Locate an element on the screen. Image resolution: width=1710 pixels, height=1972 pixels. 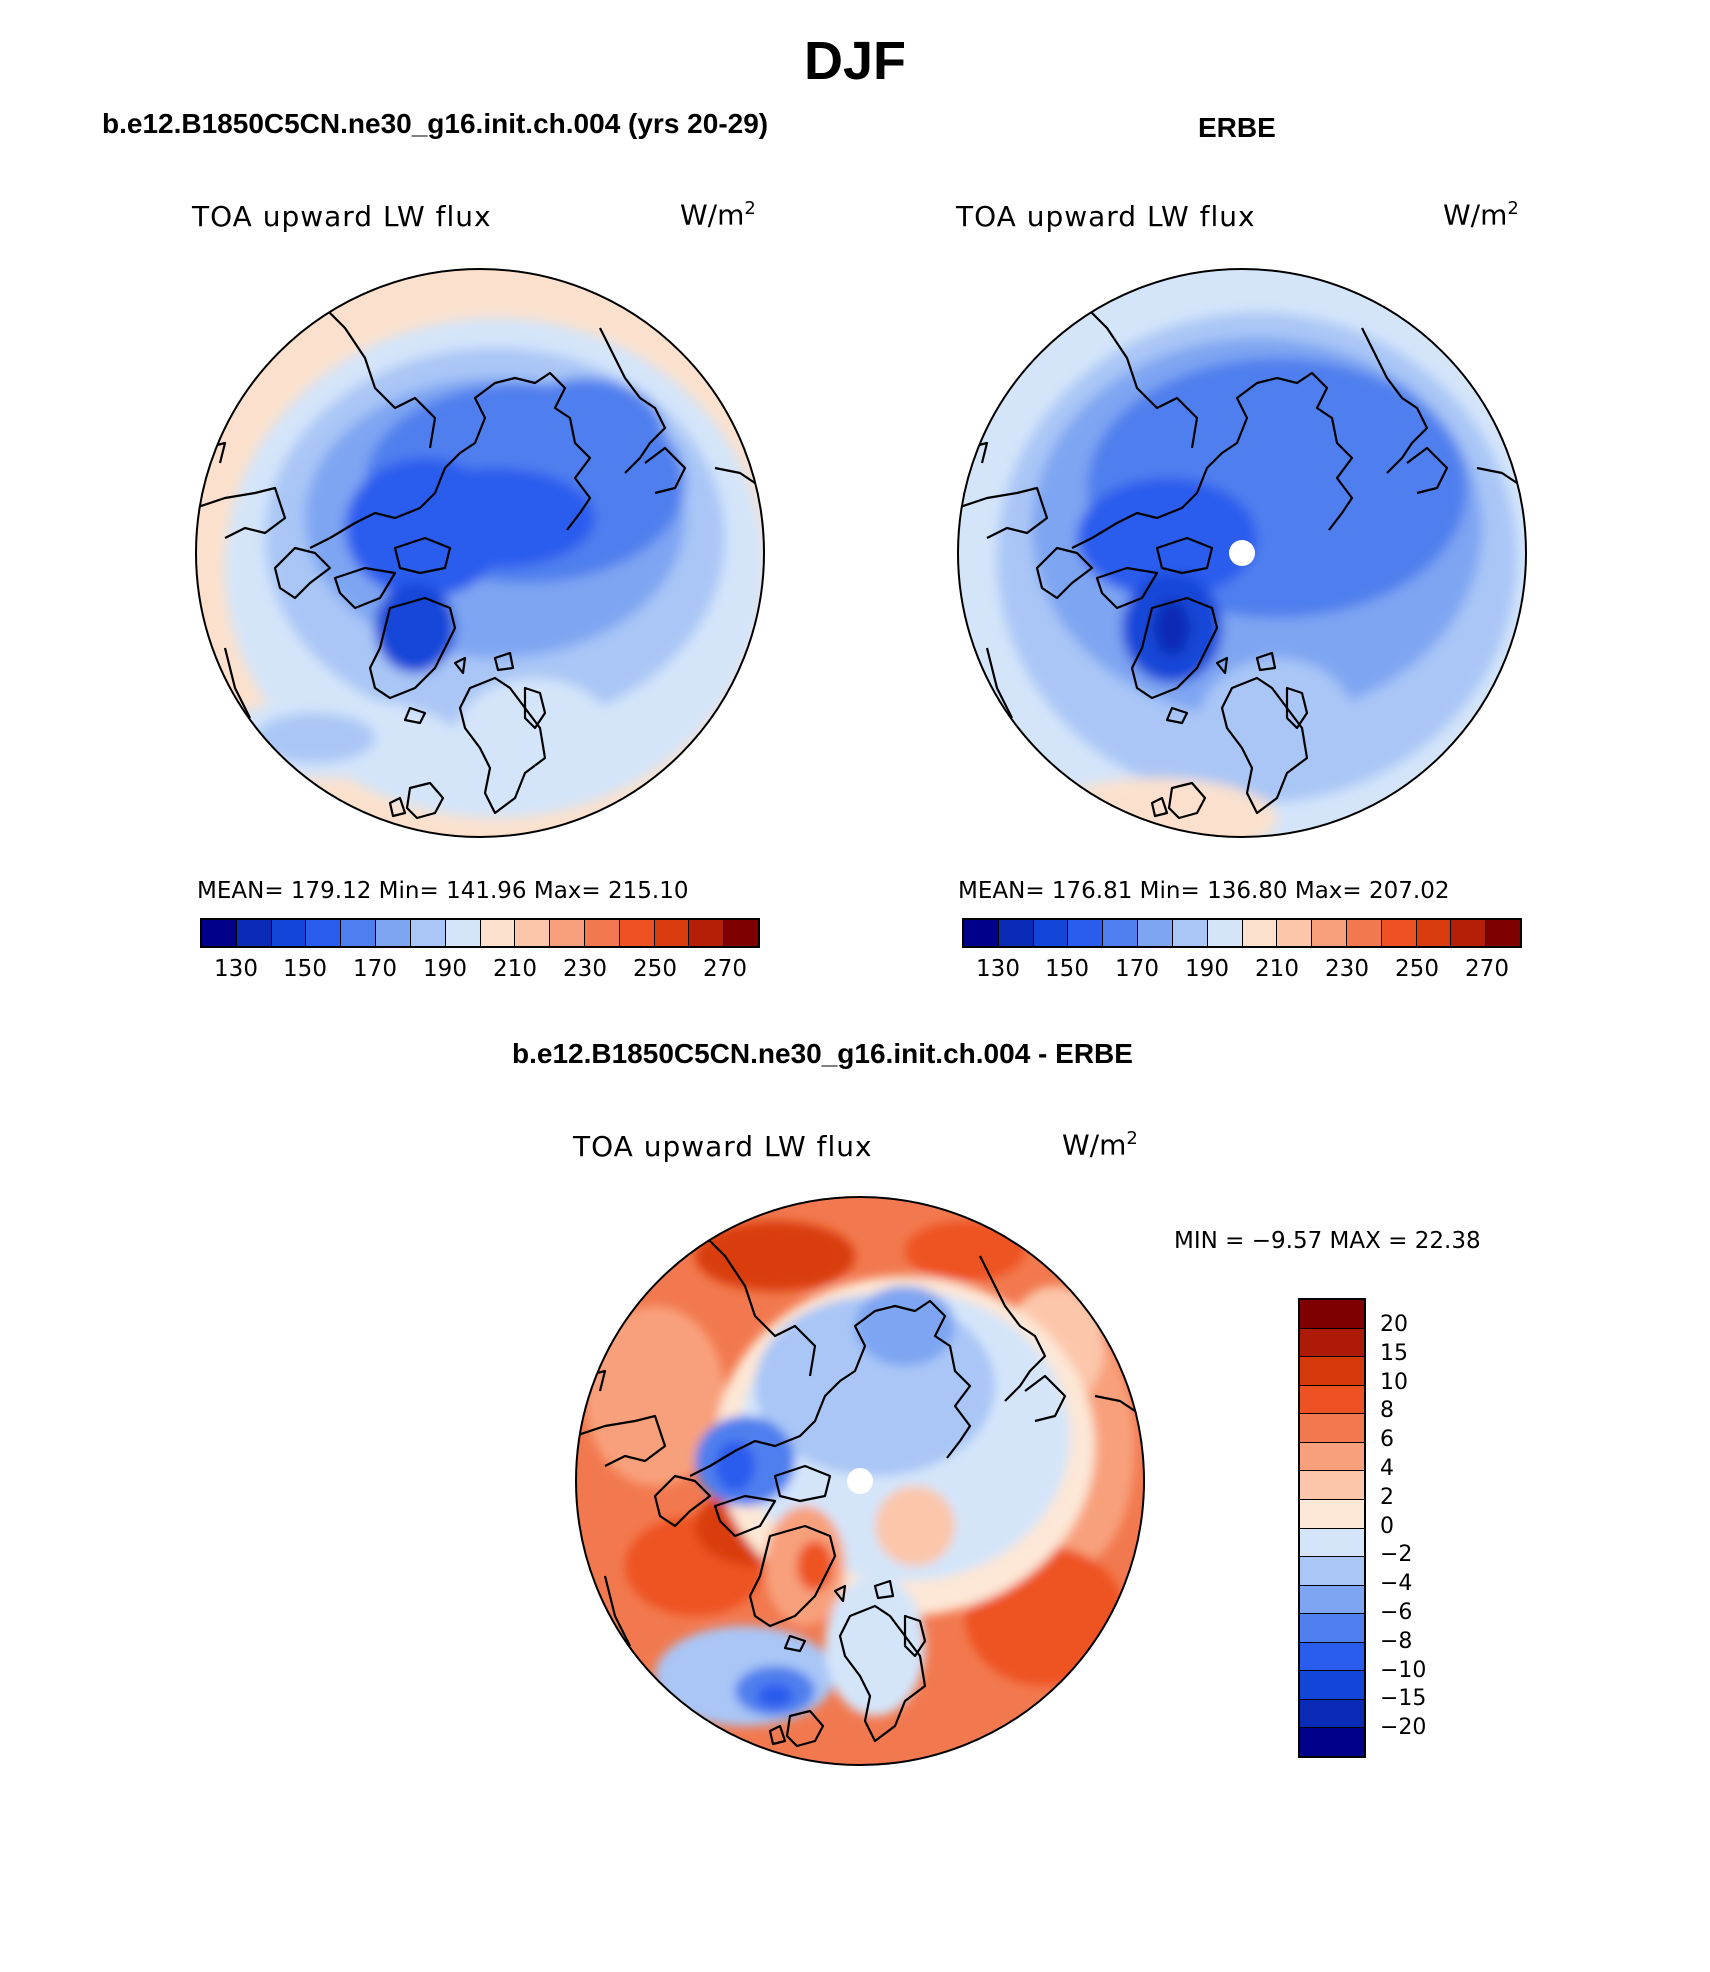
obs-polar-map is located at coordinates (1242, 553).